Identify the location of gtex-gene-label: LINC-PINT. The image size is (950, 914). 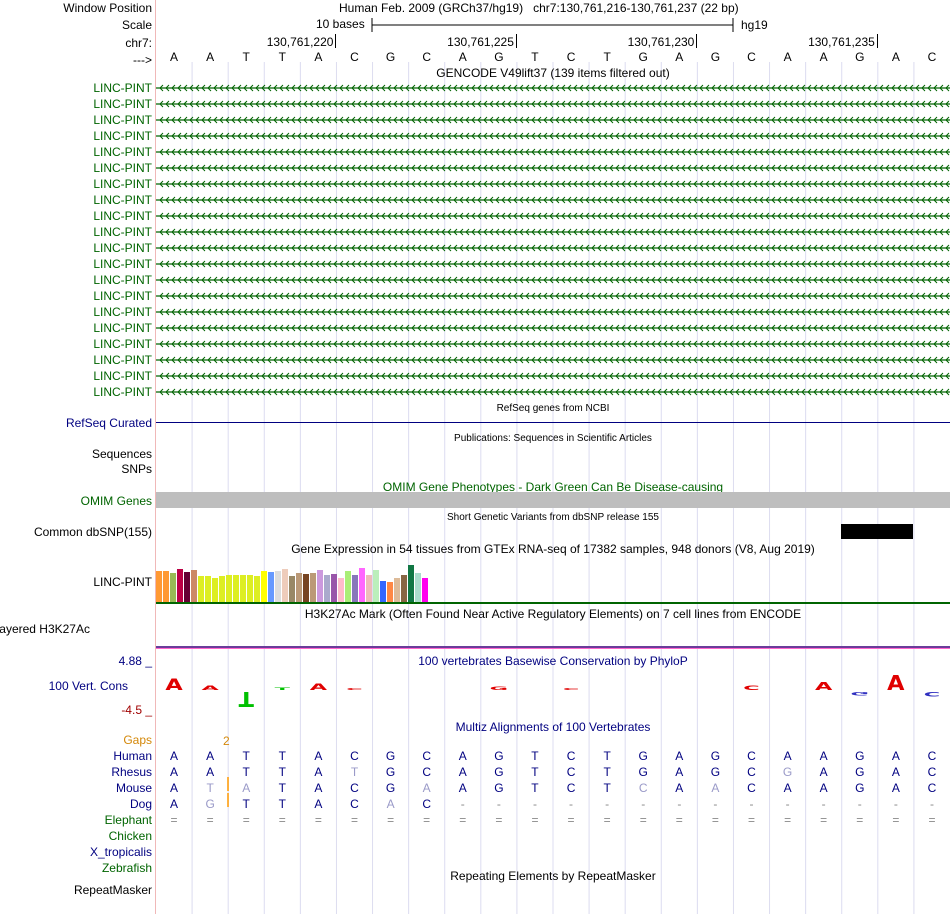
(122, 582).